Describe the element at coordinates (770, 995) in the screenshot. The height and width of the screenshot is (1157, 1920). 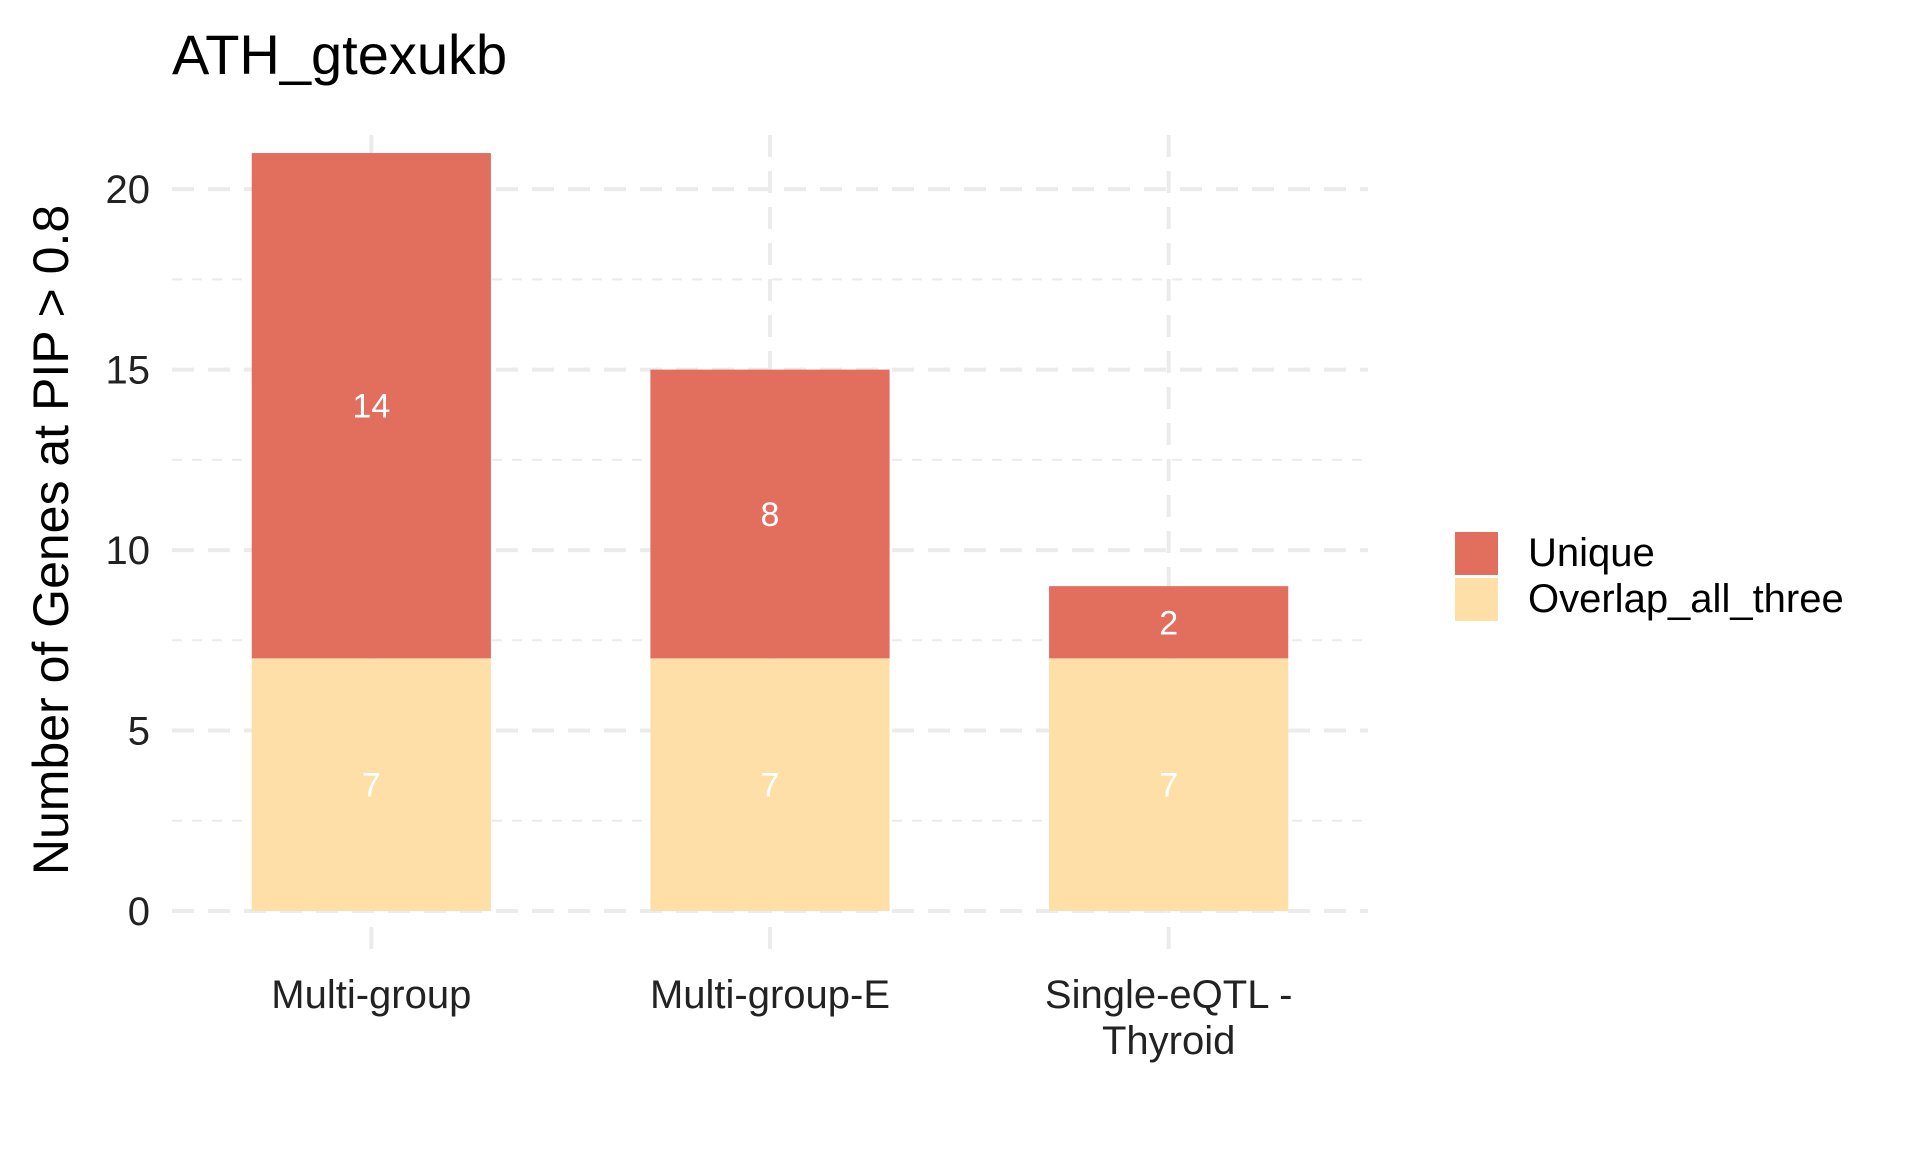
I see `x-tick-label: Multi-group-E` at that location.